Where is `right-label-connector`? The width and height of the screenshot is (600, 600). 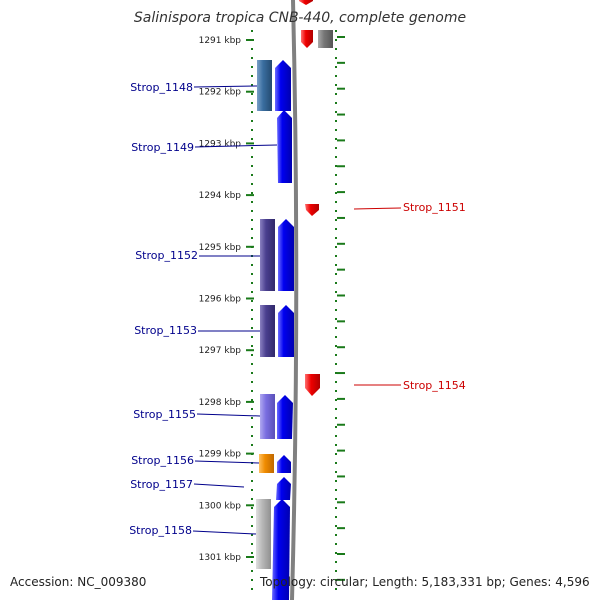
right-label-connector is located at coordinates (377, 208).